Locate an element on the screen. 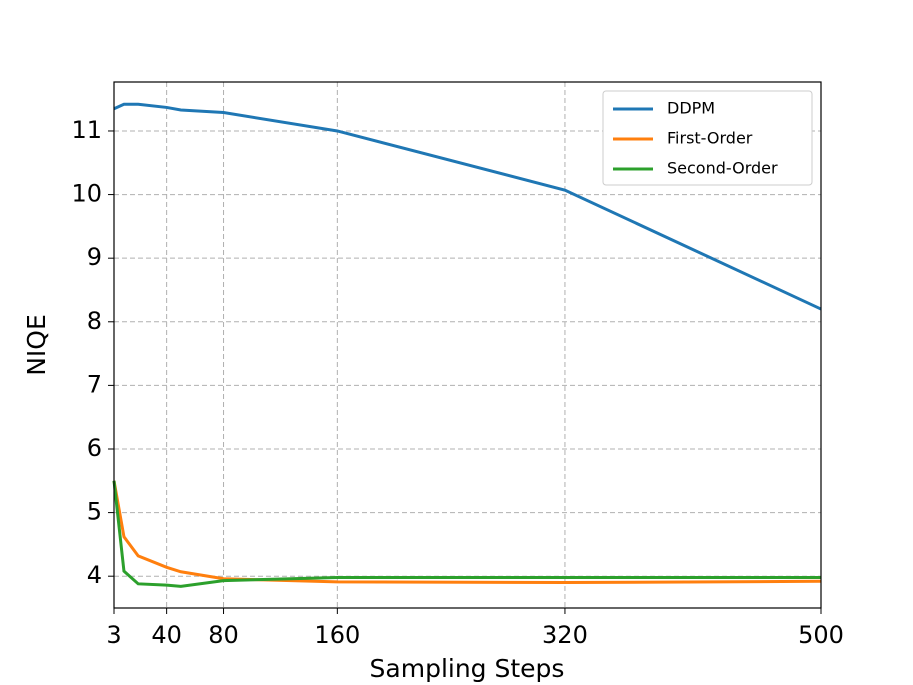 This screenshot has width=913, height=685. x-tick-label: 320 is located at coordinates (565, 635).